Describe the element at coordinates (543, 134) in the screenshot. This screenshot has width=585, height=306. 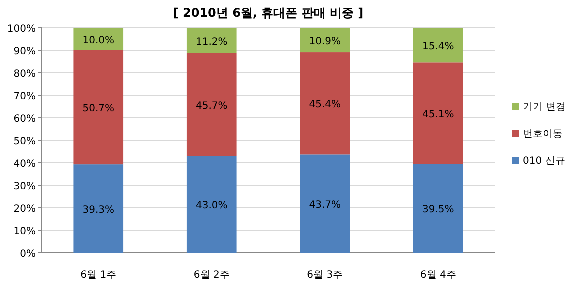
I see `legend-label: 번호이동` at that location.